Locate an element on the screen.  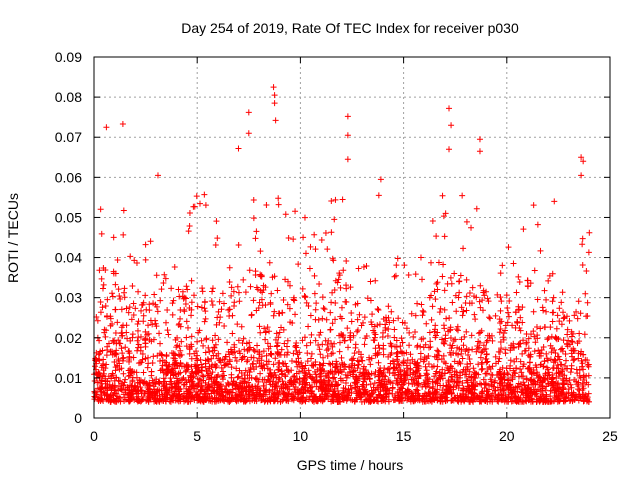
y-tick-label: 0.05 is located at coordinates (68, 217).